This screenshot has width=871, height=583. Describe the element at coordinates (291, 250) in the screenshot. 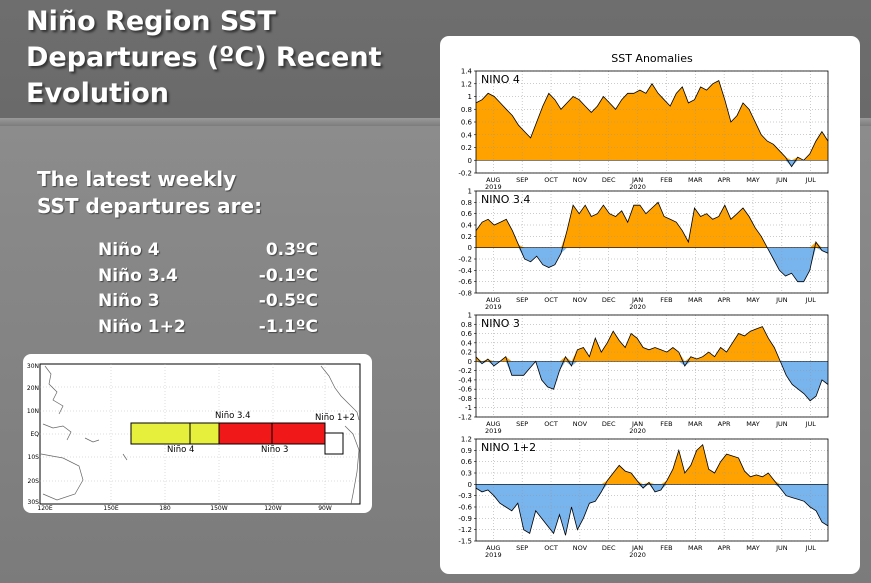

I see `region-value: 0.3ºC` at that location.